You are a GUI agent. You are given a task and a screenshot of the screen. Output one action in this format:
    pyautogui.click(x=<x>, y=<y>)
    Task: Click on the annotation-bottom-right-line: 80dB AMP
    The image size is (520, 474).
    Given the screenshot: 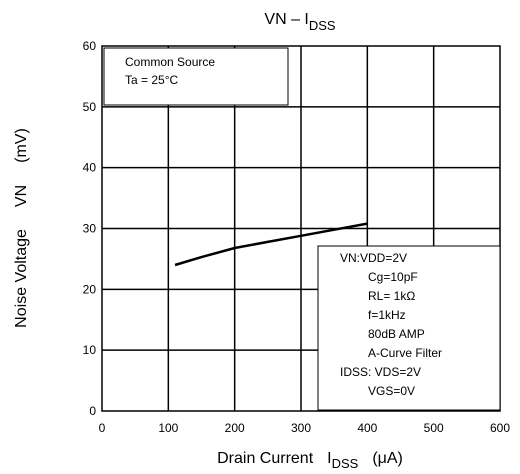 What is the action you would take?
    pyautogui.click(x=396, y=334)
    